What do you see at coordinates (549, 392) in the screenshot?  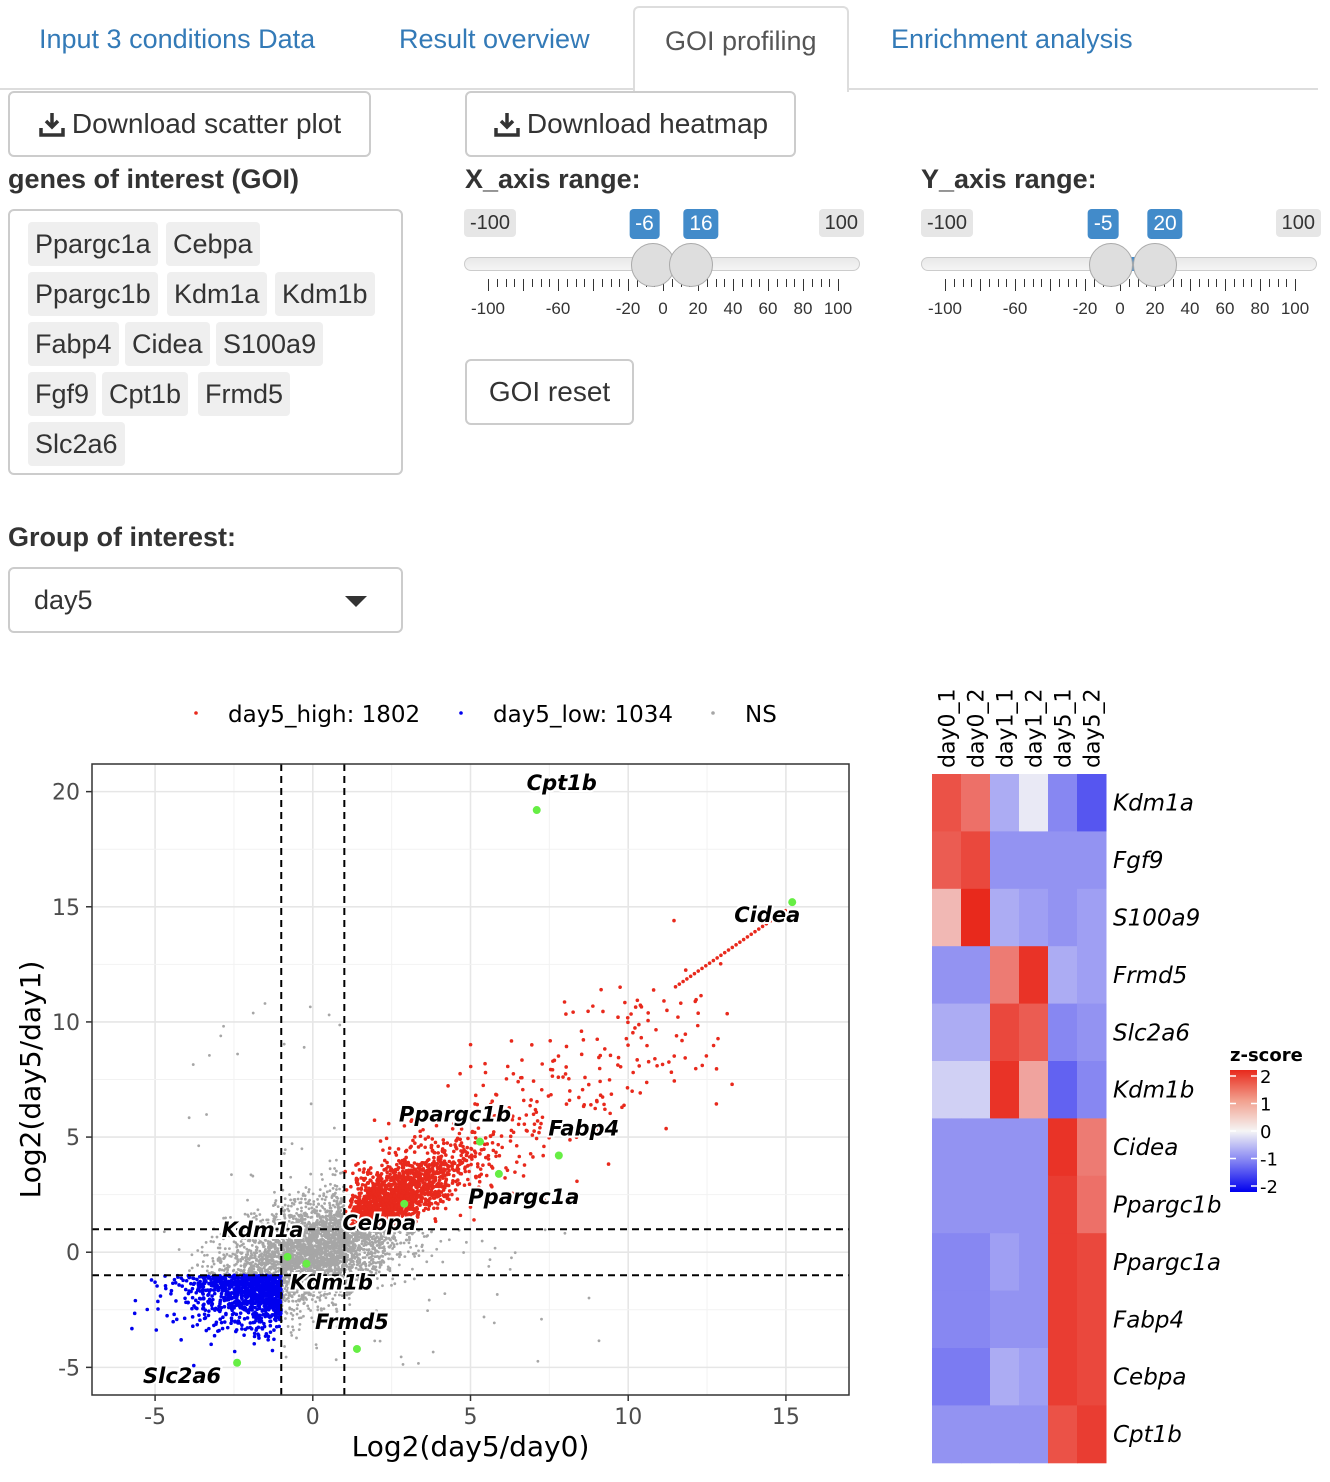 I see `goi-reset-button: GOI reset` at bounding box center [549, 392].